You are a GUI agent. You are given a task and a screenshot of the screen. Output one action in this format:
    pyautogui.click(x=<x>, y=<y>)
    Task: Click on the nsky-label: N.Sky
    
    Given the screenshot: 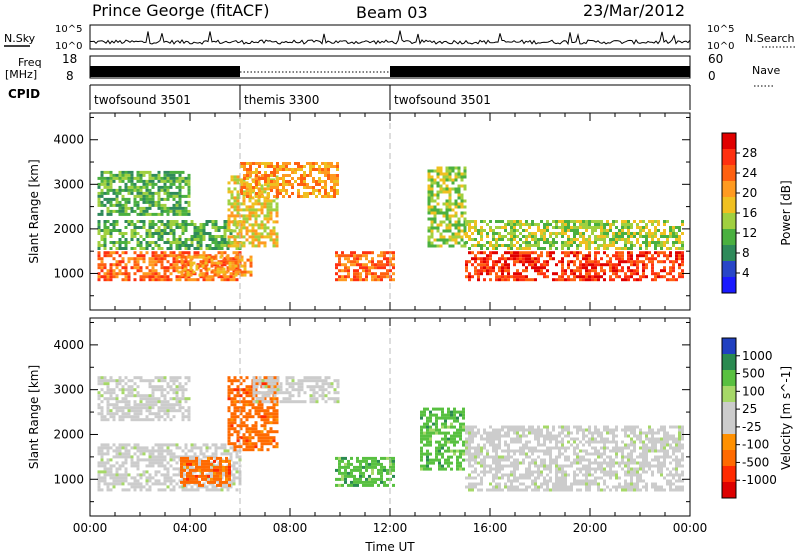 What is the action you would take?
    pyautogui.click(x=20, y=38)
    